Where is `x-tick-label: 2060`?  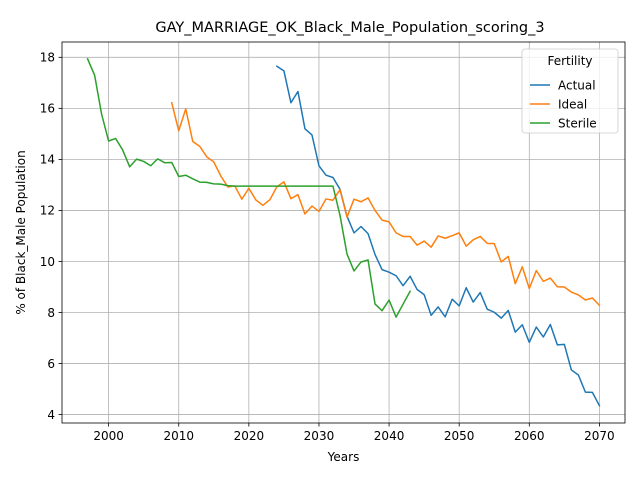
x-tick-label: 2060 is located at coordinates (529, 436).